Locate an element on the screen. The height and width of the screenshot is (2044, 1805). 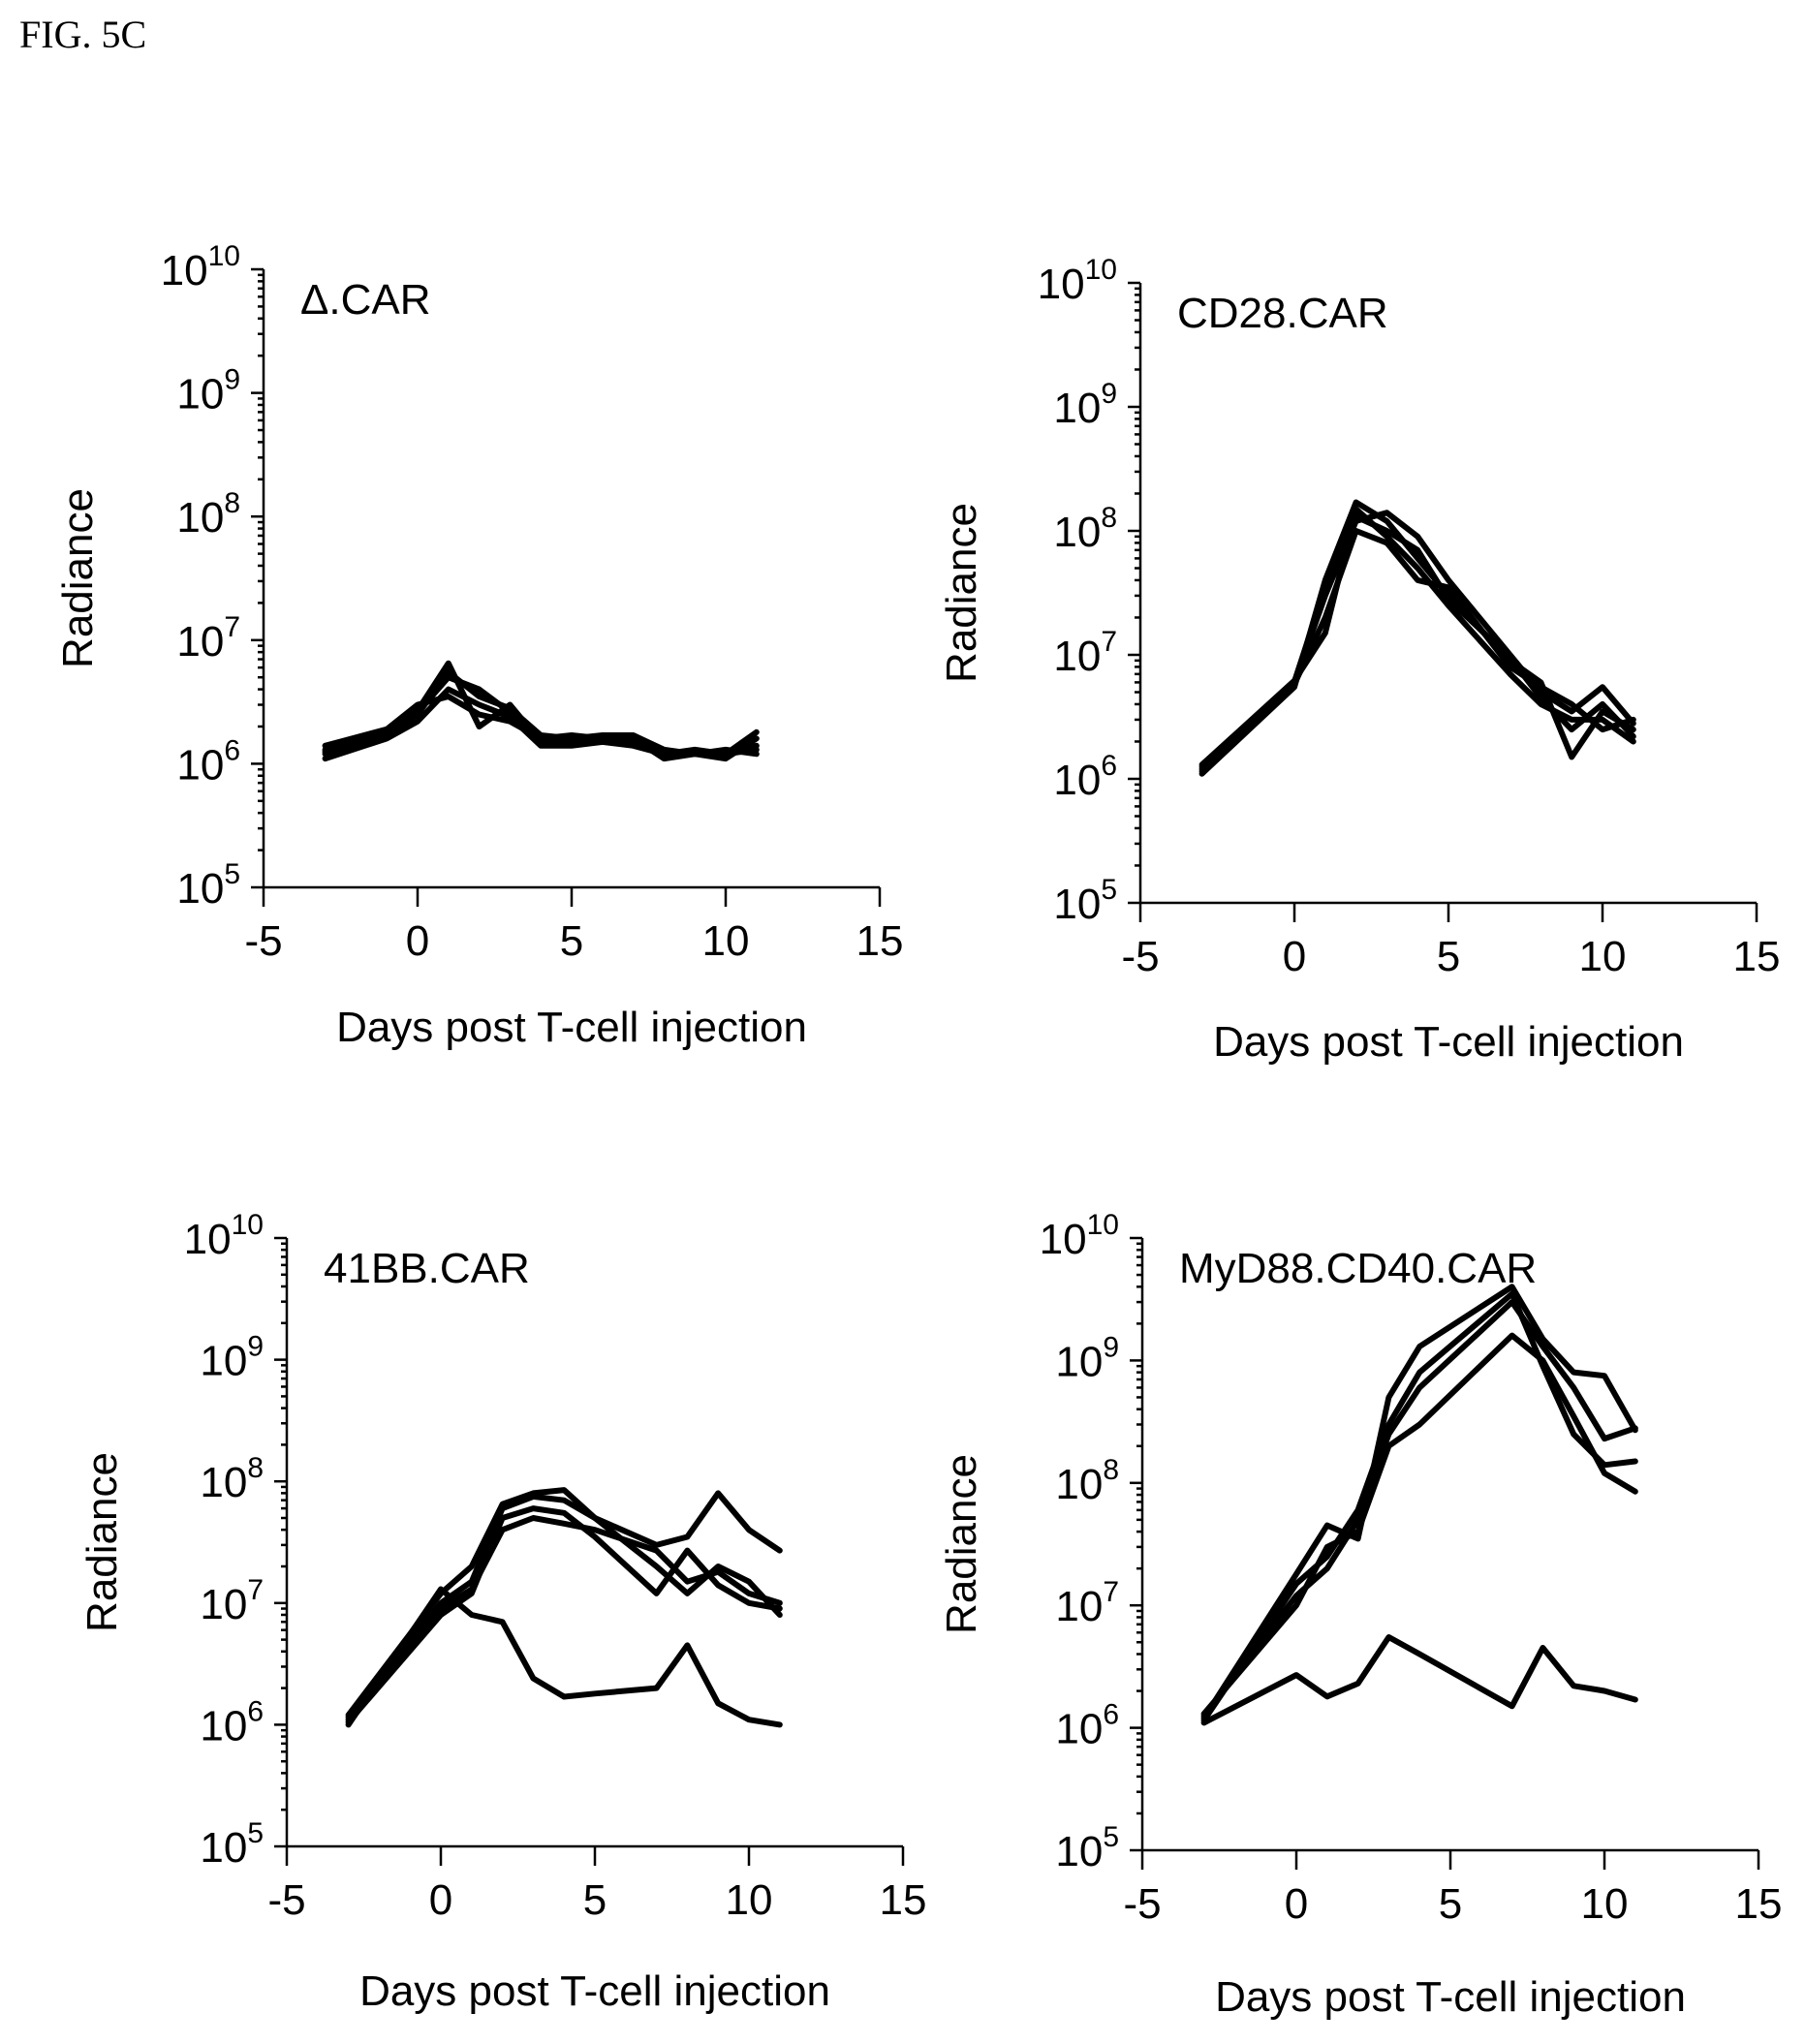
chart-title: Δ.CAR is located at coordinates (365, 300).